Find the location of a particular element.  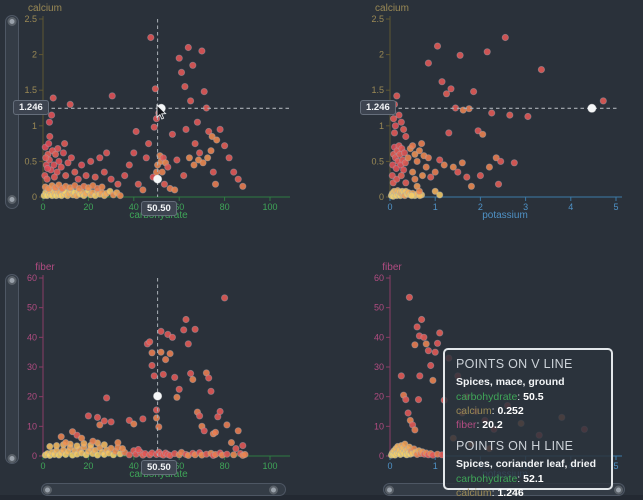

calcium-slider-max-handle is located at coordinates (12, 21).